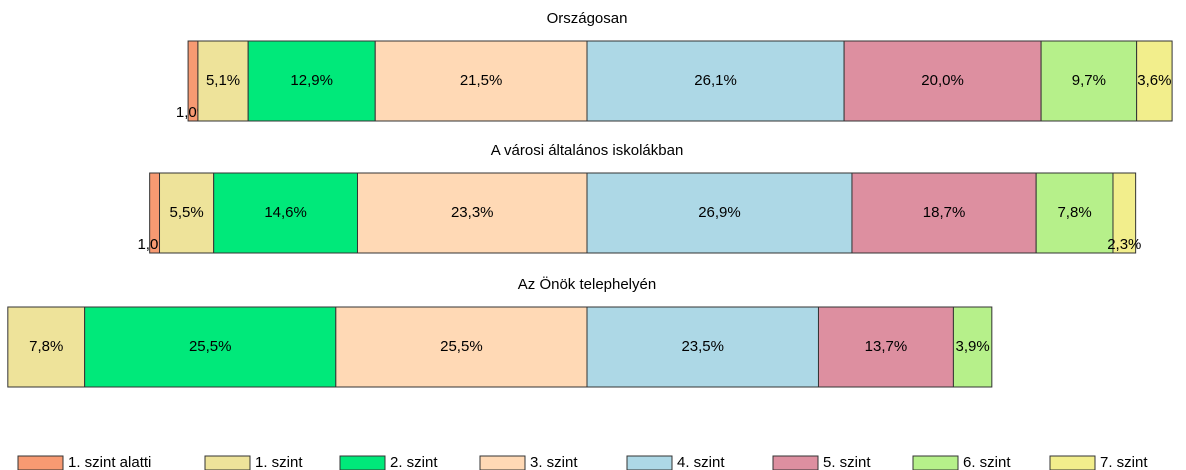 This screenshot has width=1186, height=470. I want to click on value-label: 18,7%, so click(944, 212).